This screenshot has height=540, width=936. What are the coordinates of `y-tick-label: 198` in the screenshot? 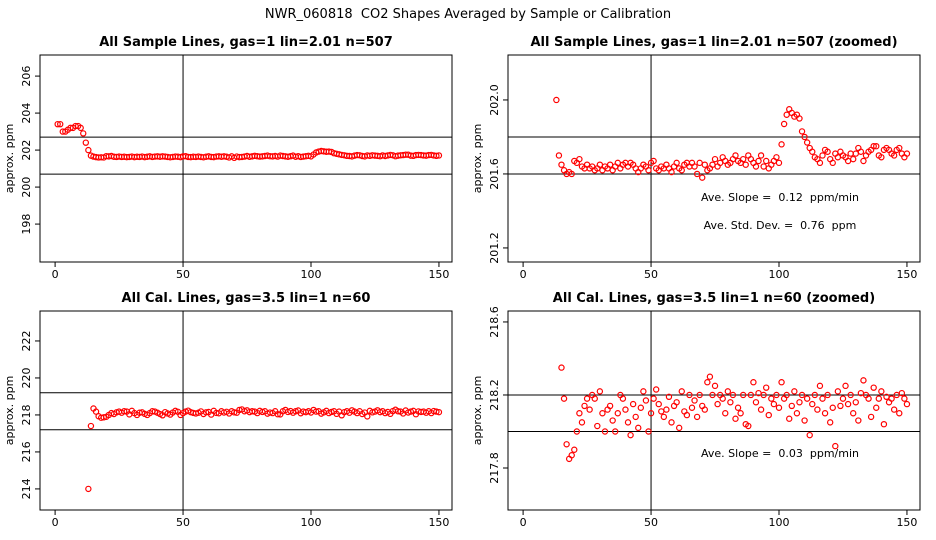 It's located at (26, 224).